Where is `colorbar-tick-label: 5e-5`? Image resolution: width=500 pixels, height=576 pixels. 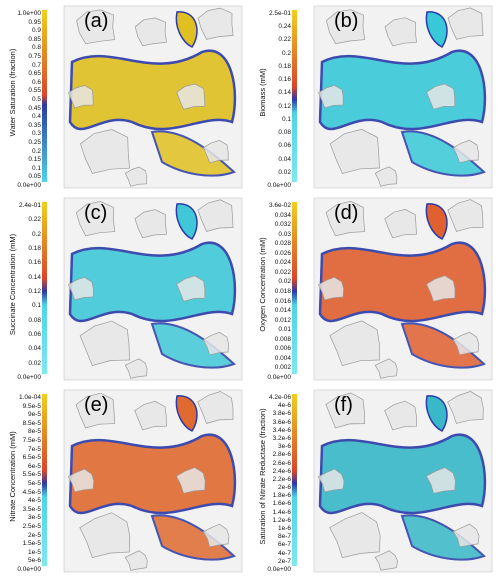 colorbar-tick-label: 5e-5 is located at coordinates (34, 483).